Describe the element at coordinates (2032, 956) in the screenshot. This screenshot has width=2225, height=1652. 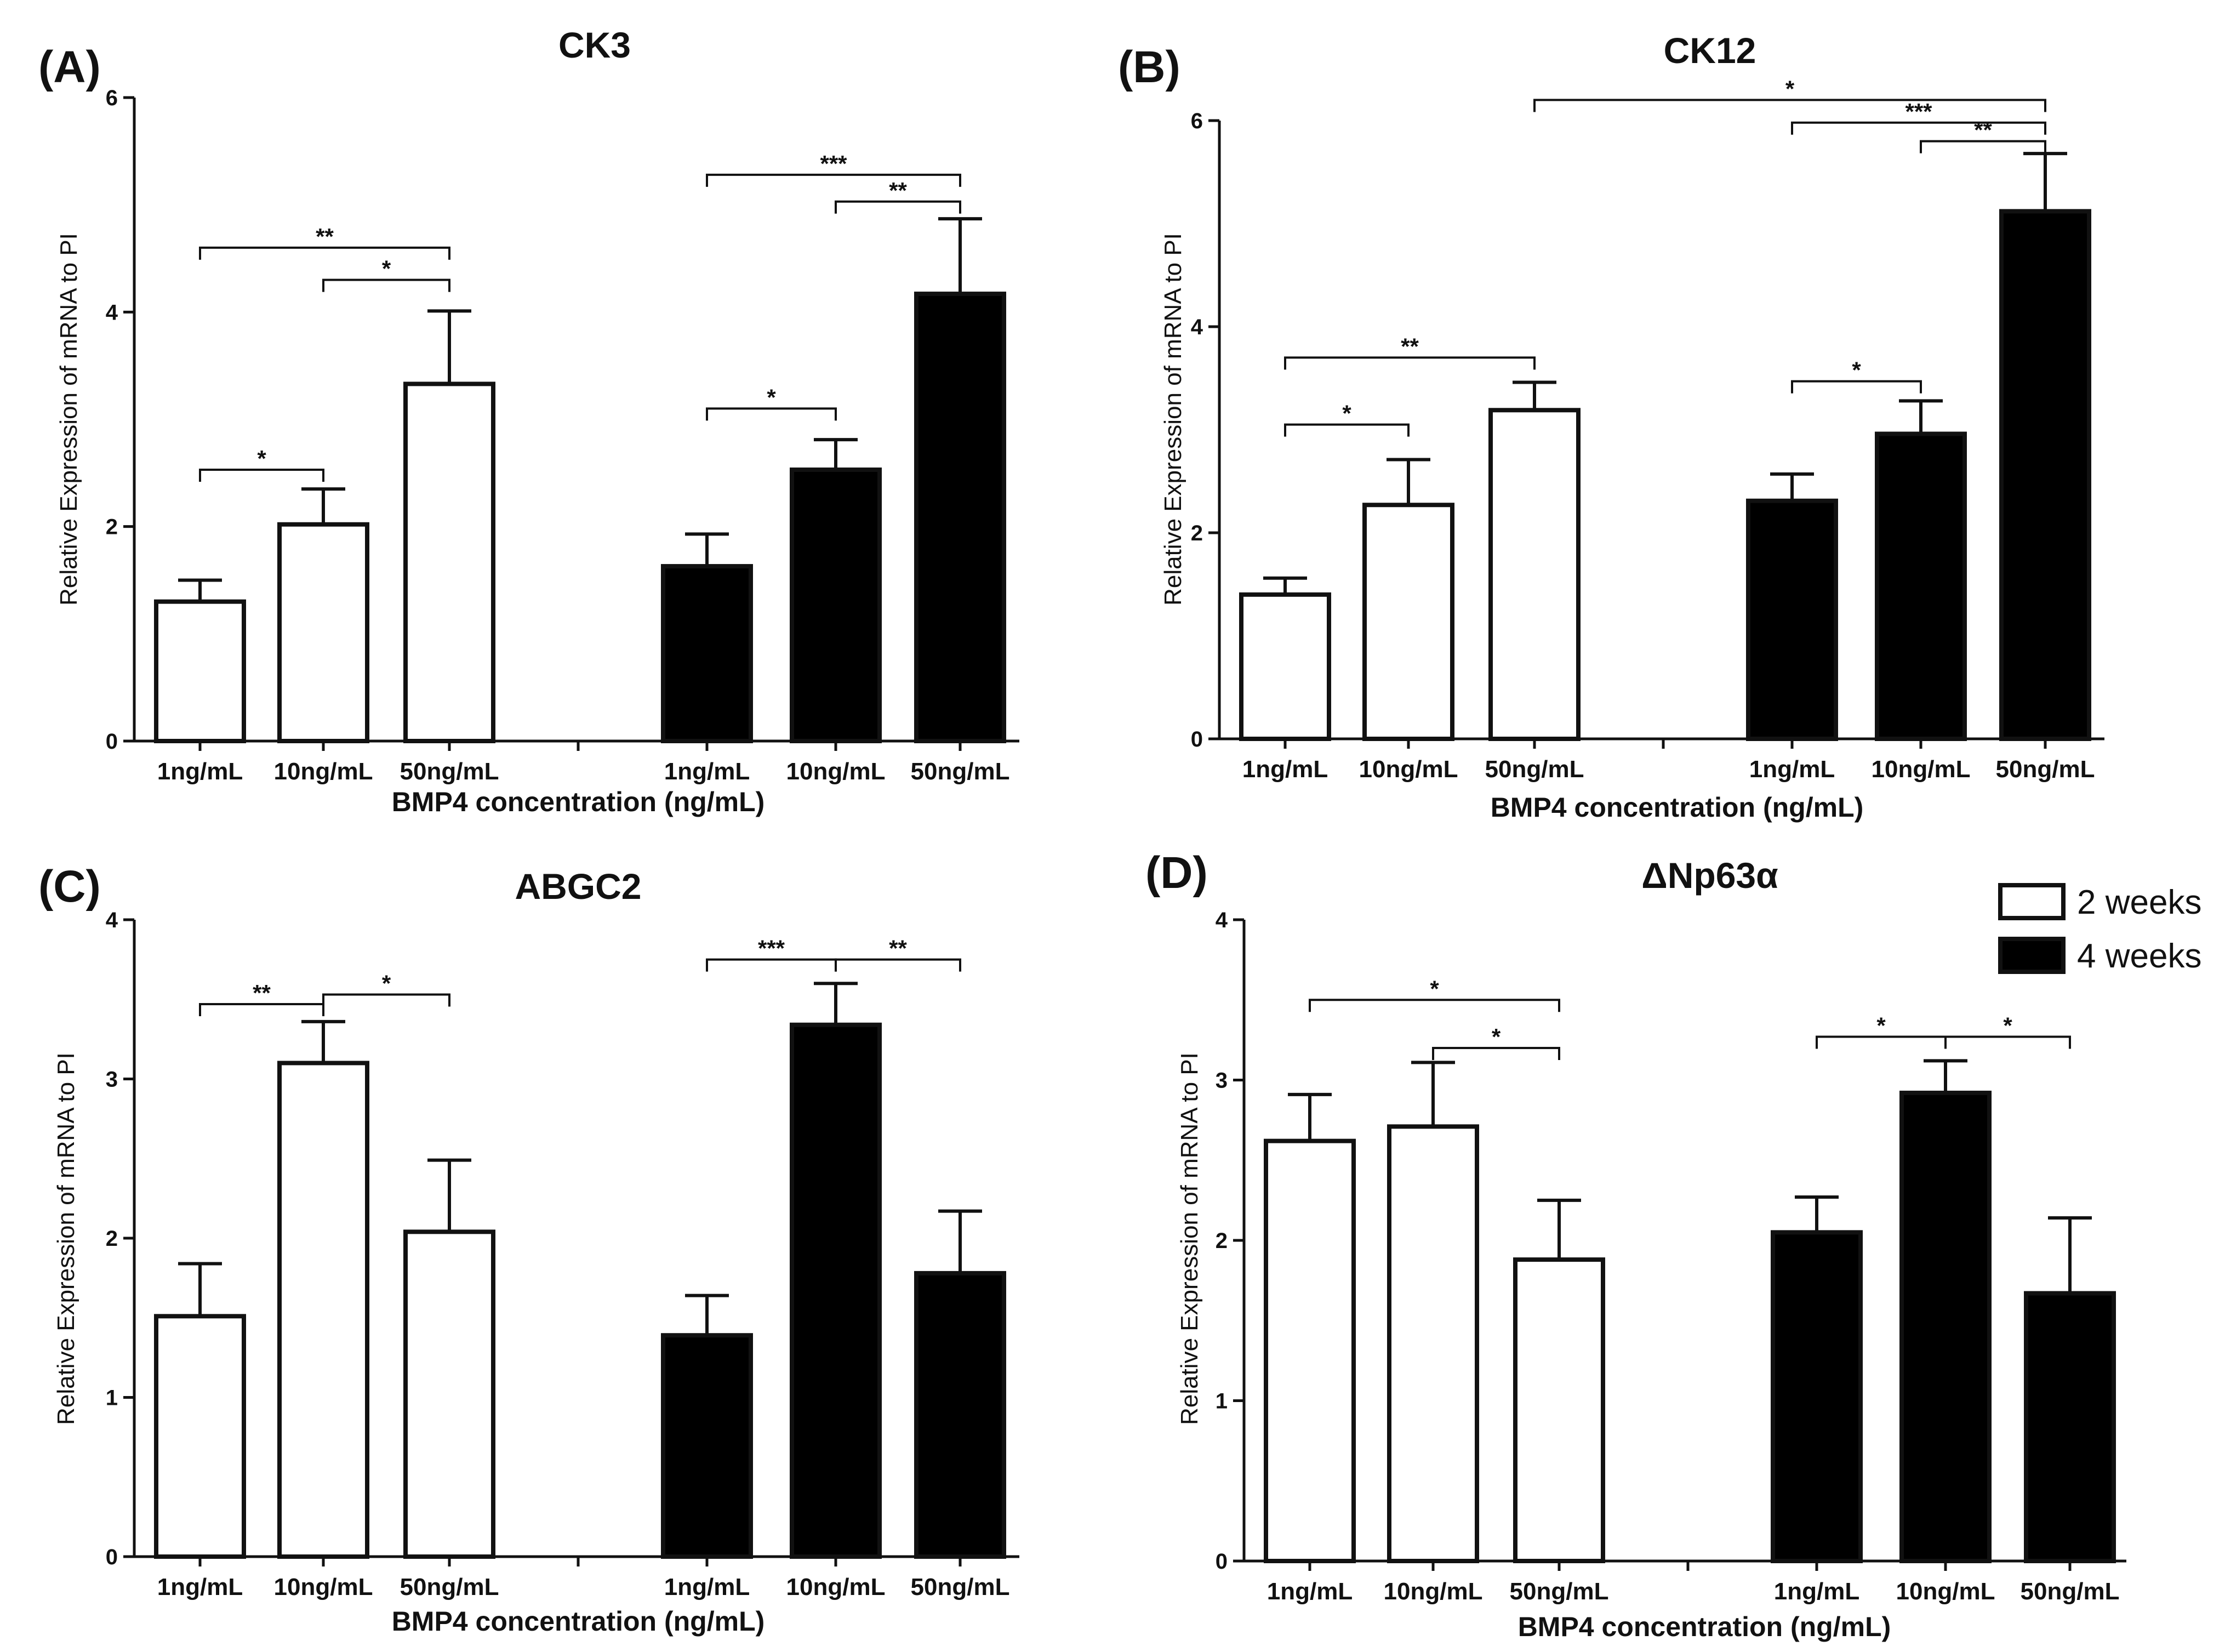
I see `legend-swatch-4-weeks` at that location.